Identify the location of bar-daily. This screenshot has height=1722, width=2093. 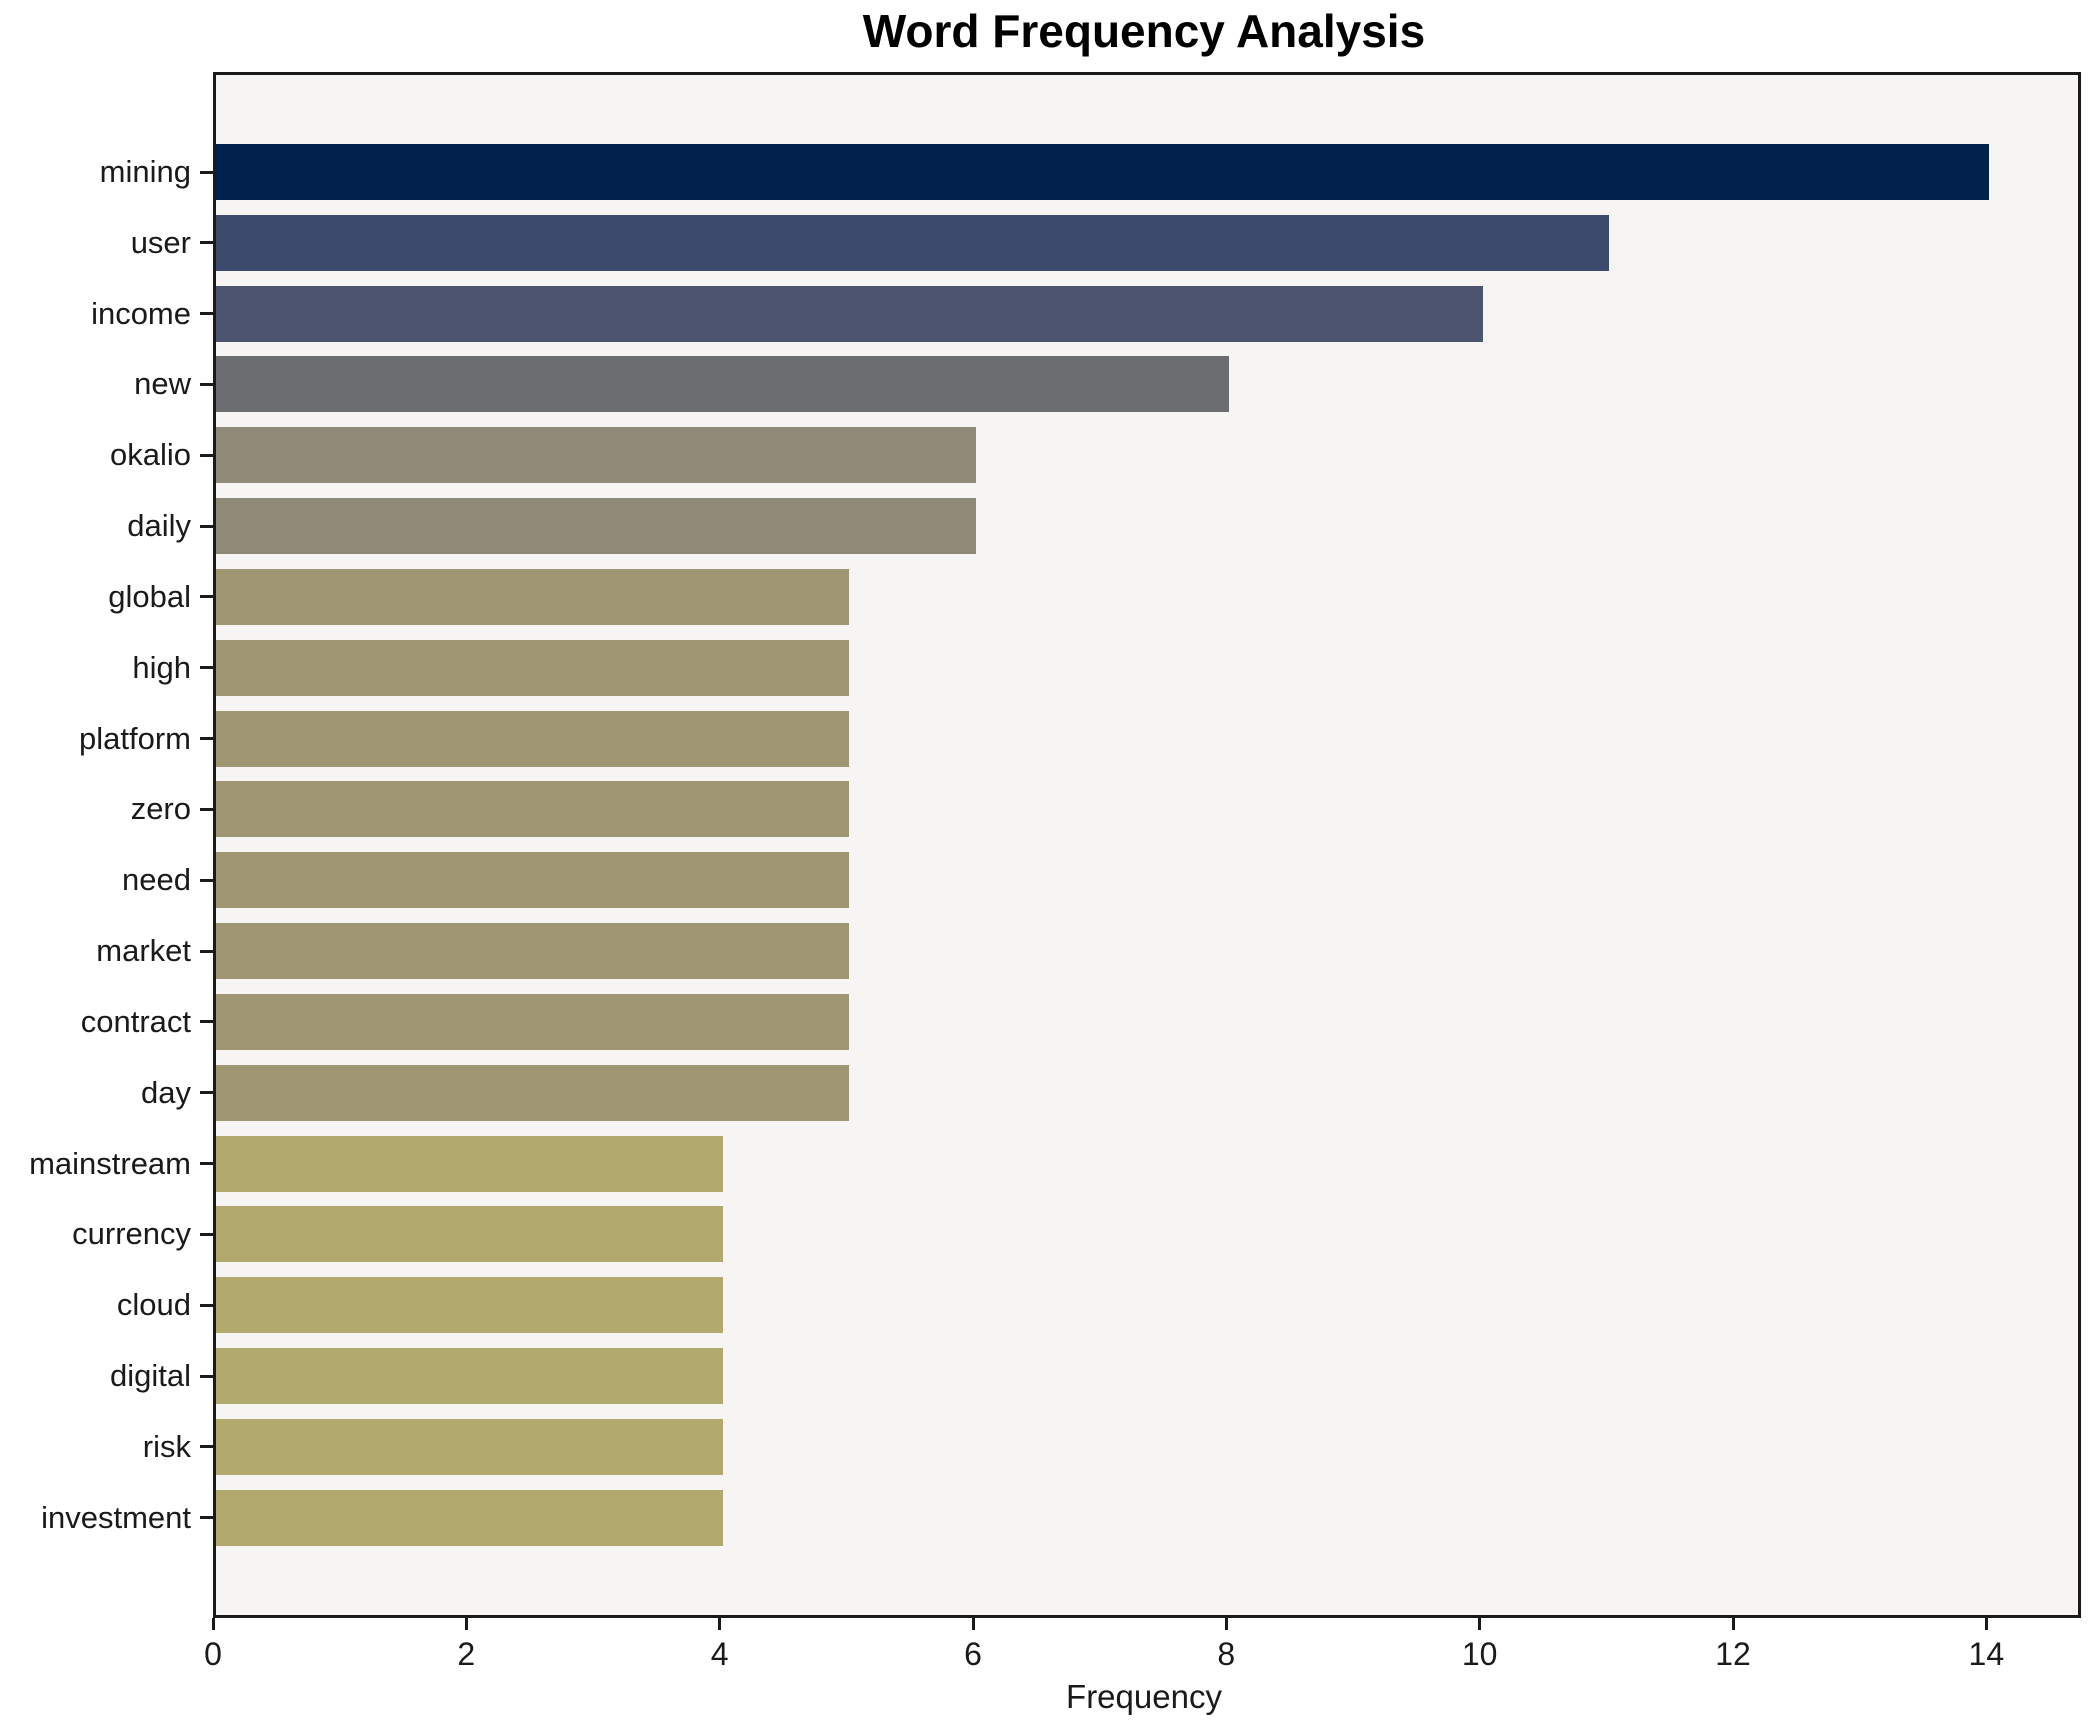
(596, 526).